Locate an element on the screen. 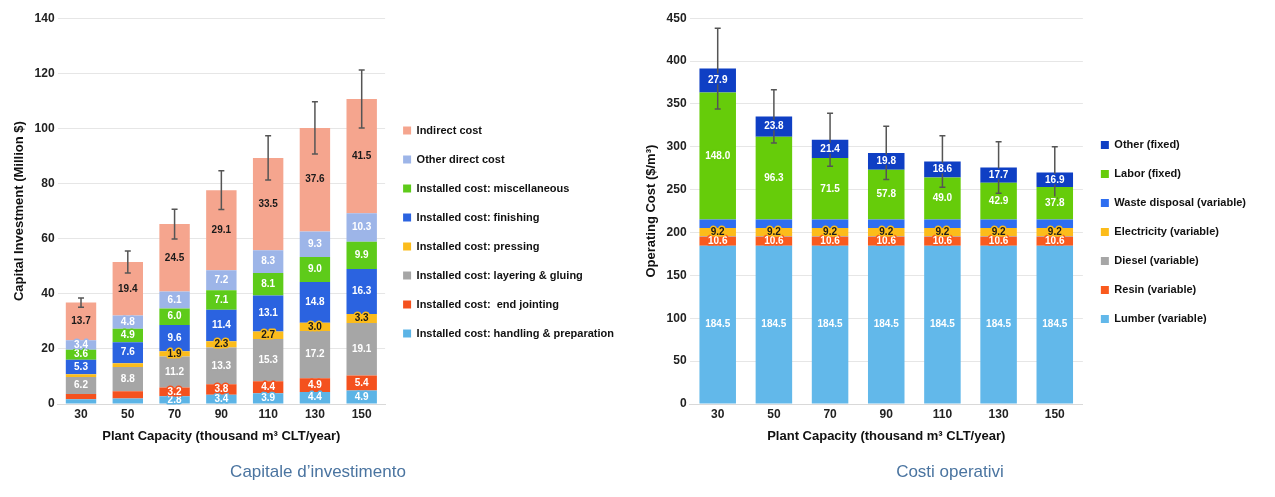 The height and width of the screenshot is (497, 1275). legend-label: Other (fixed) is located at coordinates (1147, 144).